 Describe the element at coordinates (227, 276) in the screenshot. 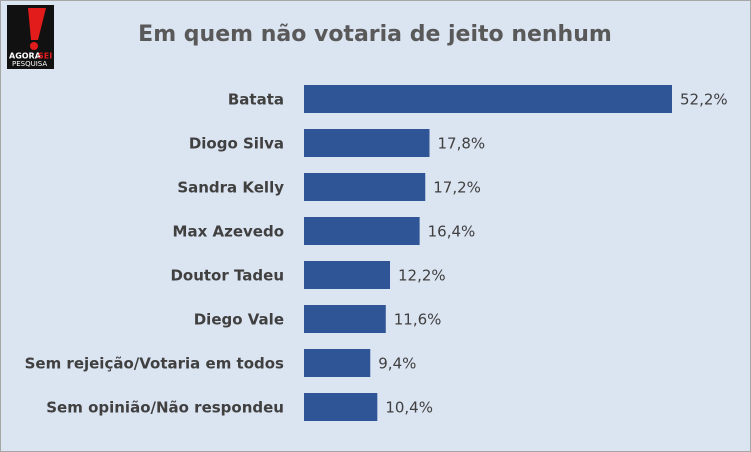

I see `category-label: Doutor Tadeu` at that location.